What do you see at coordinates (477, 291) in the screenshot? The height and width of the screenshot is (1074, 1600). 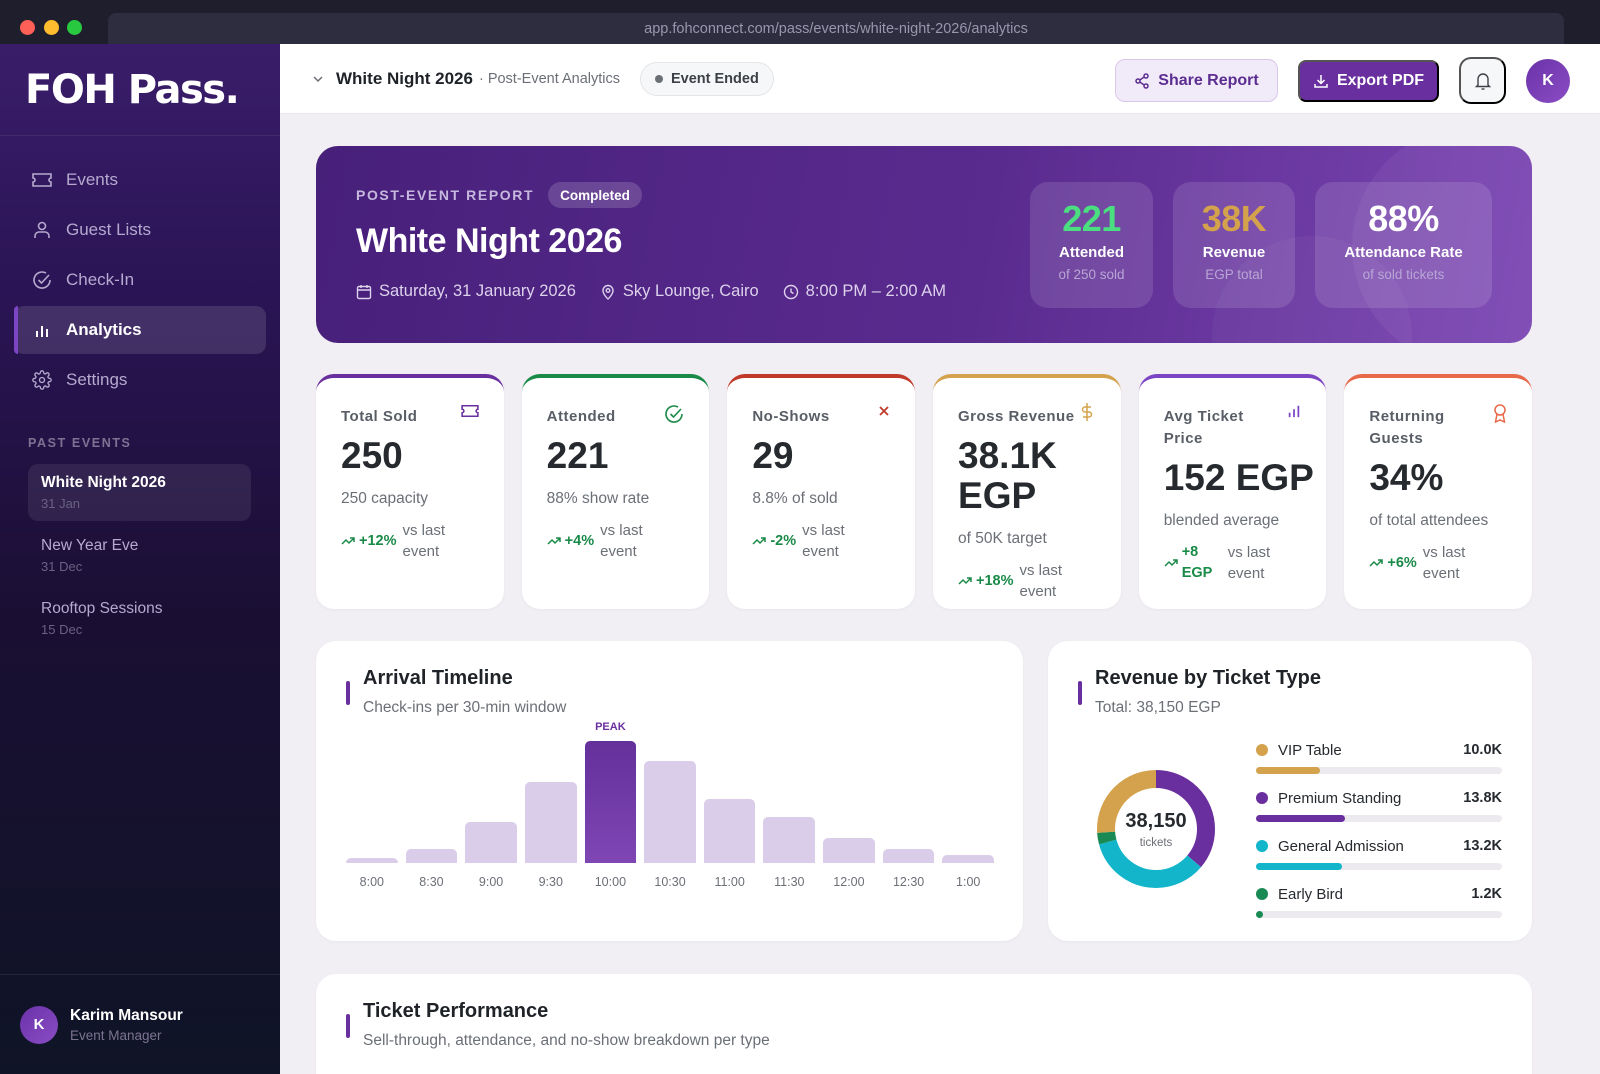 I see `event-date-text: Saturday, 31 January 2026` at bounding box center [477, 291].